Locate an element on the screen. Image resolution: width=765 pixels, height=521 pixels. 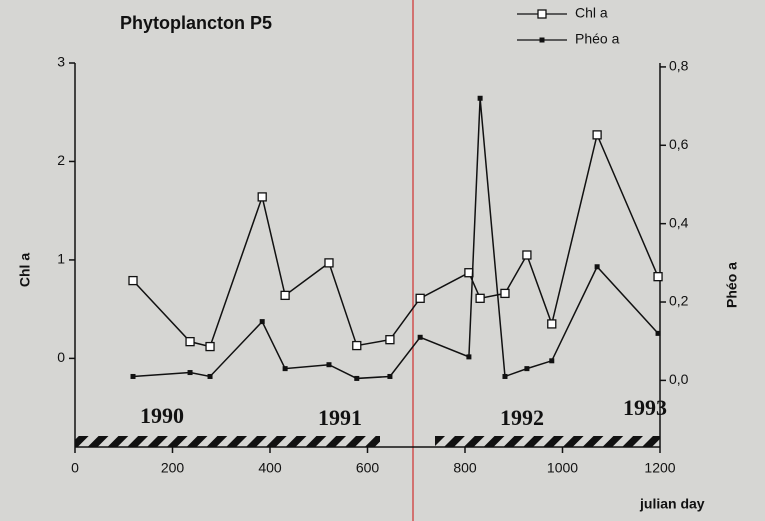
year-label: 1992 is located at coordinates (522, 417).